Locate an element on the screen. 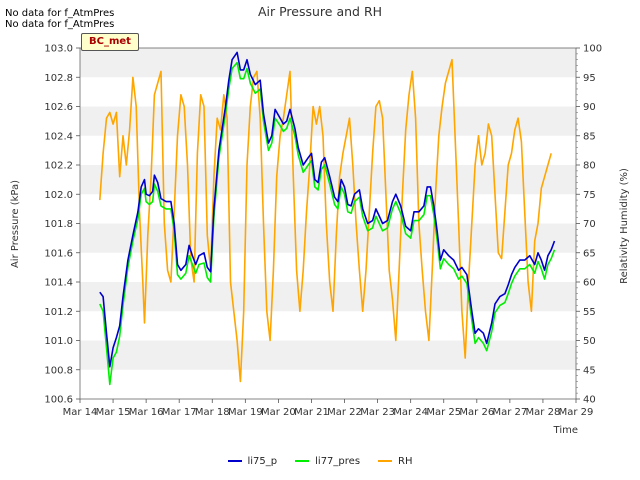 The width and height of the screenshot is (640, 480). legend-swatch-rh is located at coordinates (385, 461).